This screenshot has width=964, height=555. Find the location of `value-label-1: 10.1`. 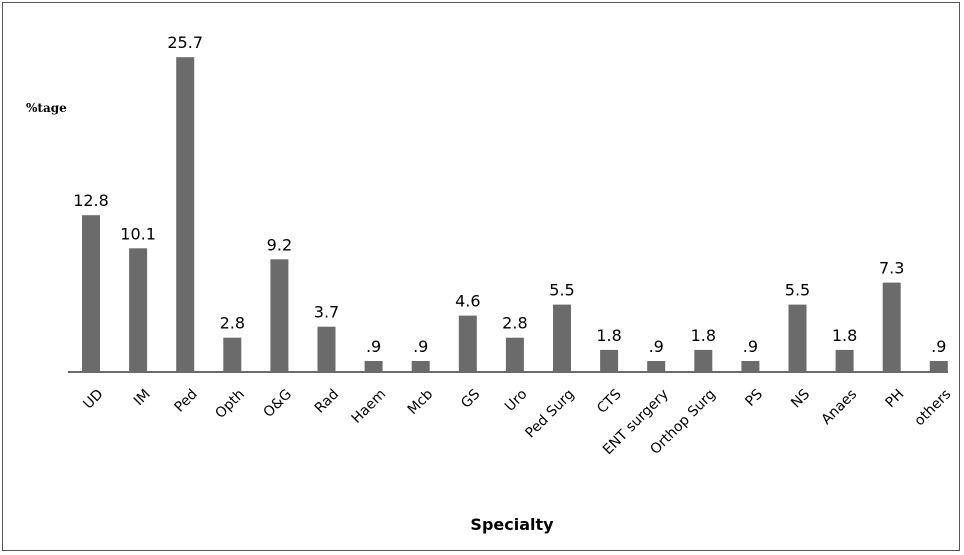

value-label-1: 10.1 is located at coordinates (138, 233).